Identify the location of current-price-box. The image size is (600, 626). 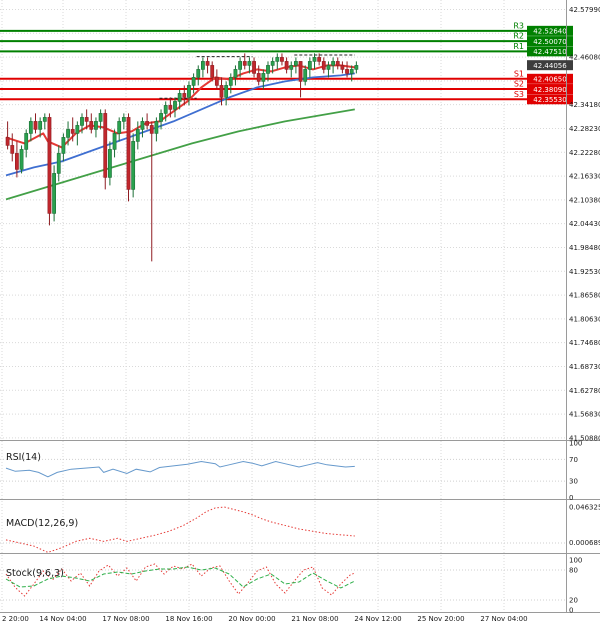
(550, 65).